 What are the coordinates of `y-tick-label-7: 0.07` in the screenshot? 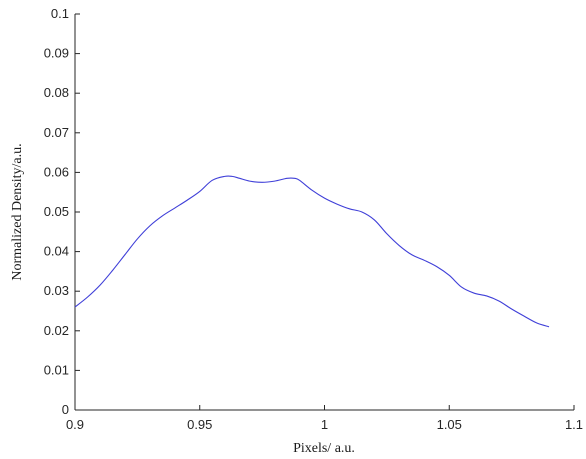 It's located at (56, 132).